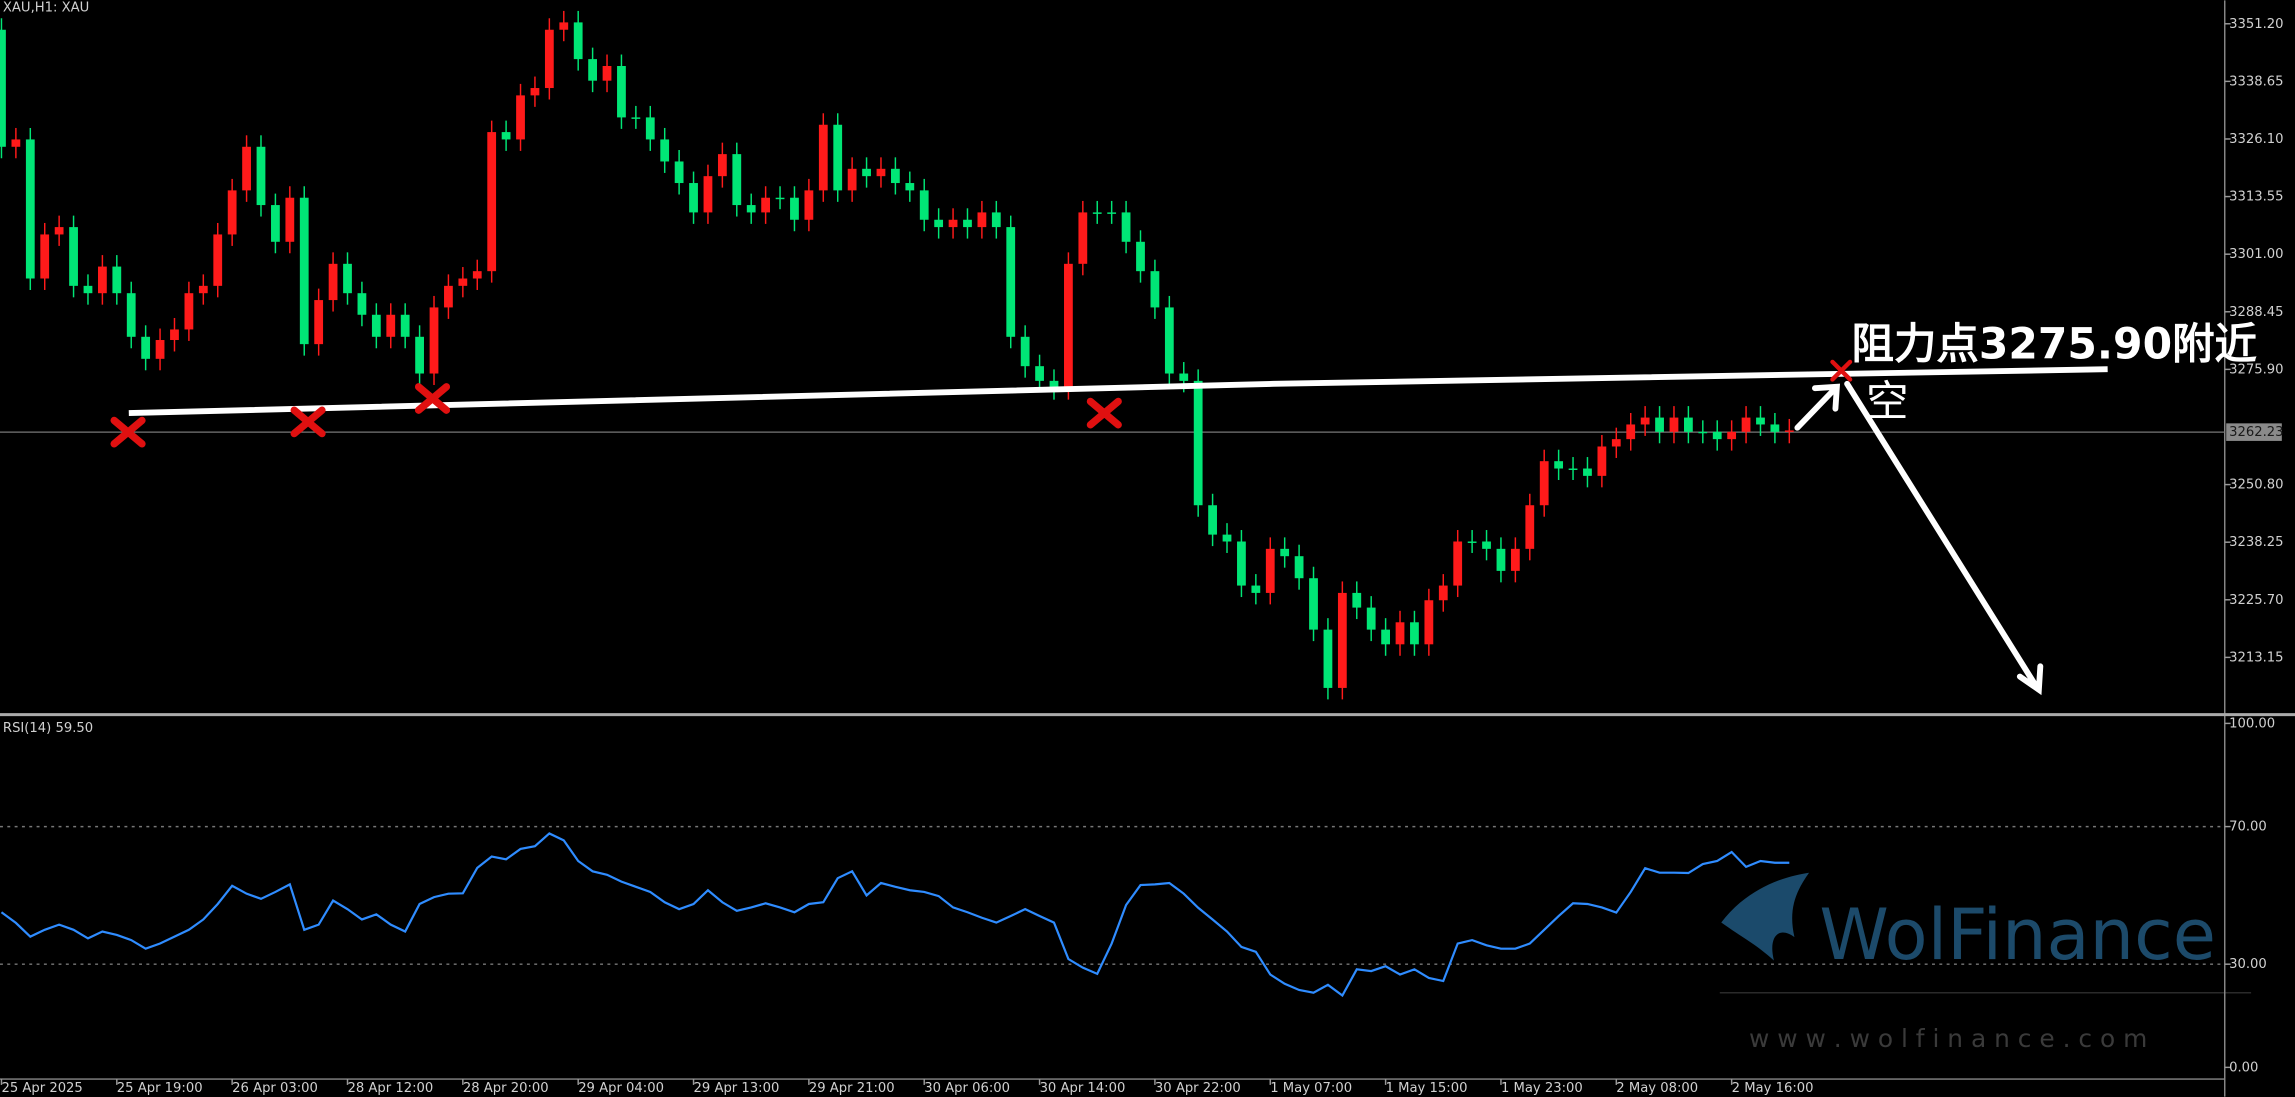 This screenshot has width=2295, height=1097. I want to click on current-price-label: 3262.23, so click(2256, 432).